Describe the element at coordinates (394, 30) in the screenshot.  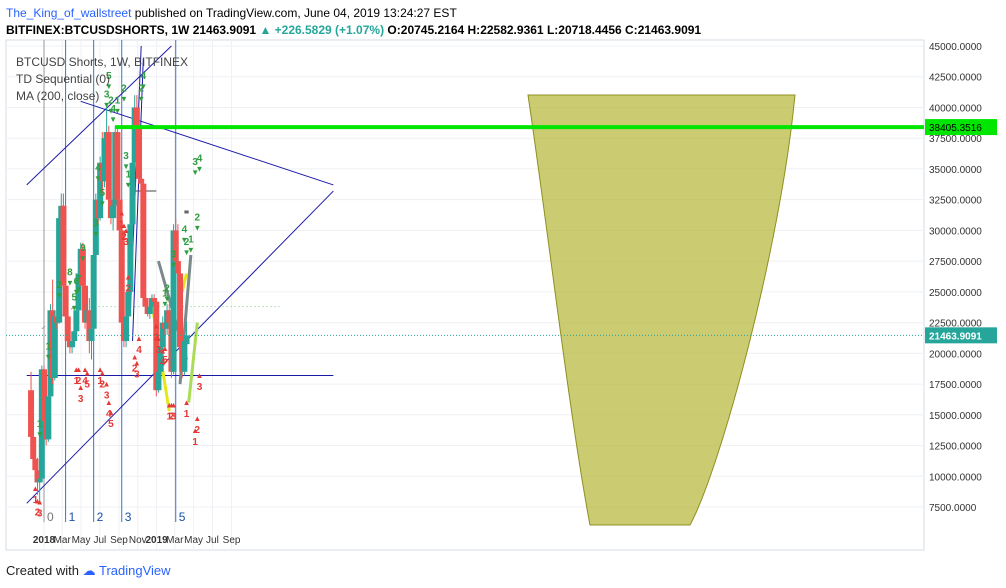
I see `open-label: O:` at that location.